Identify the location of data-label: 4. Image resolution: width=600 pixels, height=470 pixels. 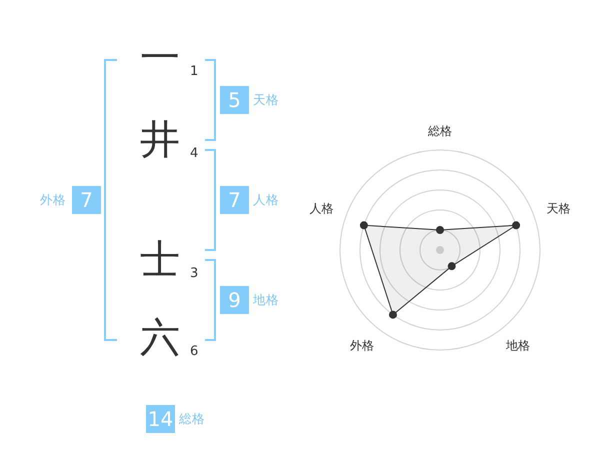
(194, 153).